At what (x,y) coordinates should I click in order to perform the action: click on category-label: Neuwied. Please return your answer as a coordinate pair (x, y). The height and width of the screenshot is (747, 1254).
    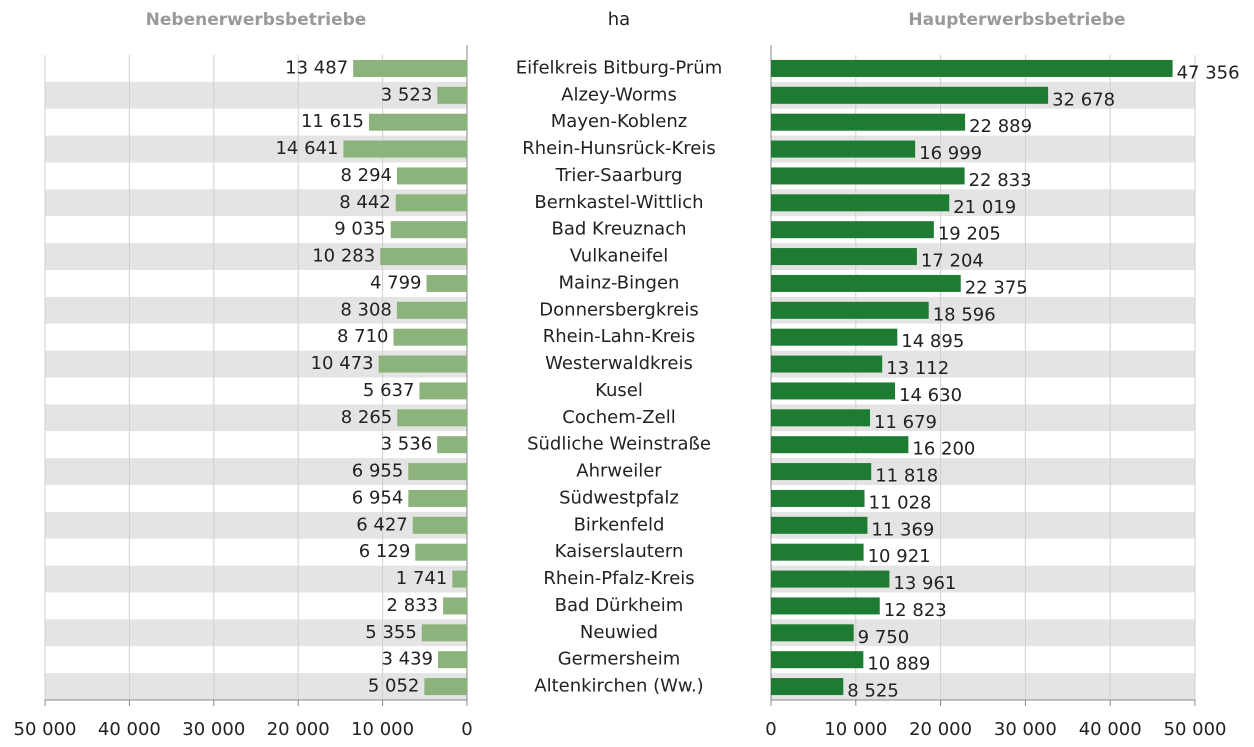
    Looking at the image, I should click on (619, 632).